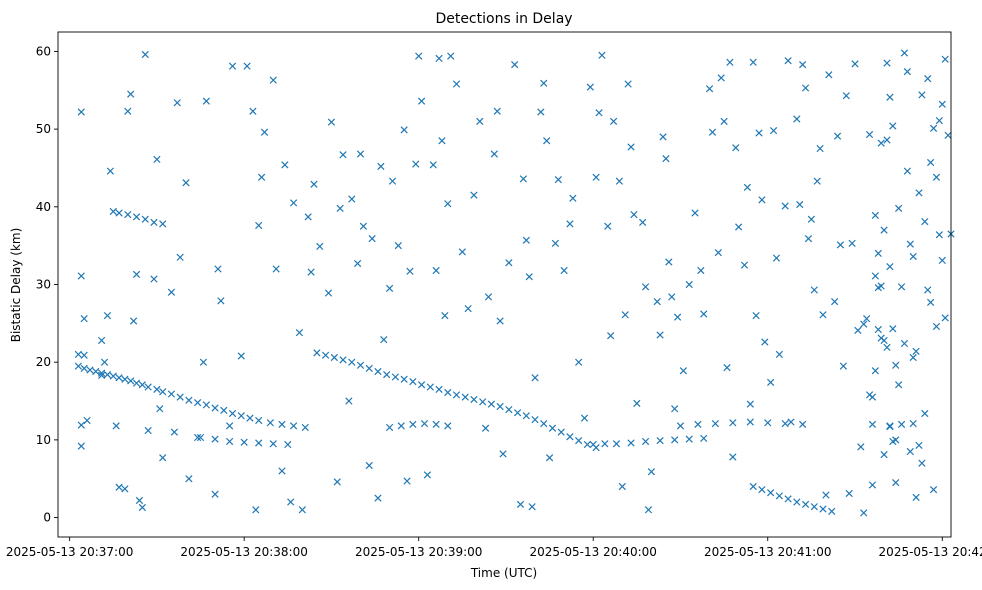 This screenshot has width=982, height=590. What do you see at coordinates (43, 129) in the screenshot?
I see `y-tick-label: 50` at bounding box center [43, 129].